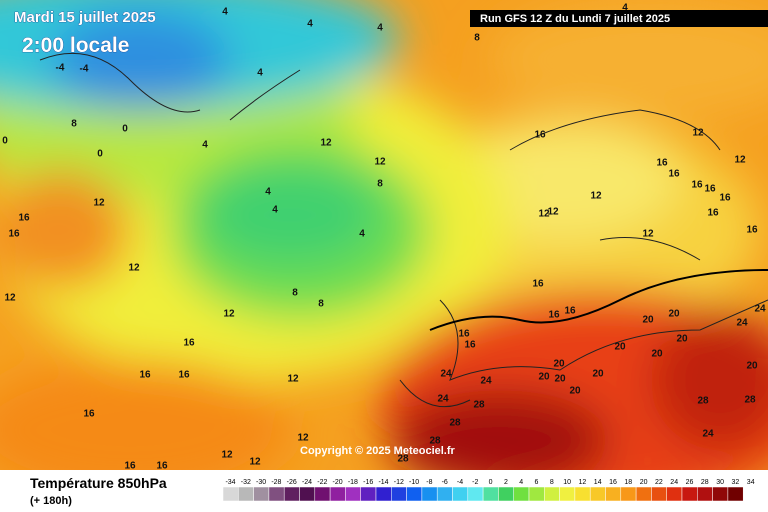  I want to click on scale-label: 10, so click(567, 482).